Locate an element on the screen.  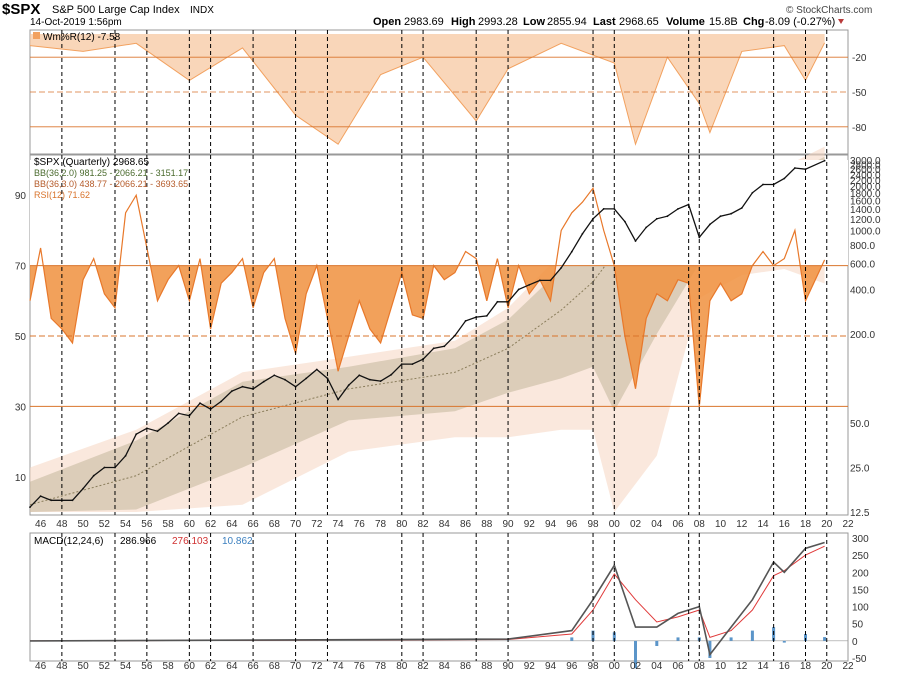
x-axis-label: 62 is located at coordinates (211, 666).